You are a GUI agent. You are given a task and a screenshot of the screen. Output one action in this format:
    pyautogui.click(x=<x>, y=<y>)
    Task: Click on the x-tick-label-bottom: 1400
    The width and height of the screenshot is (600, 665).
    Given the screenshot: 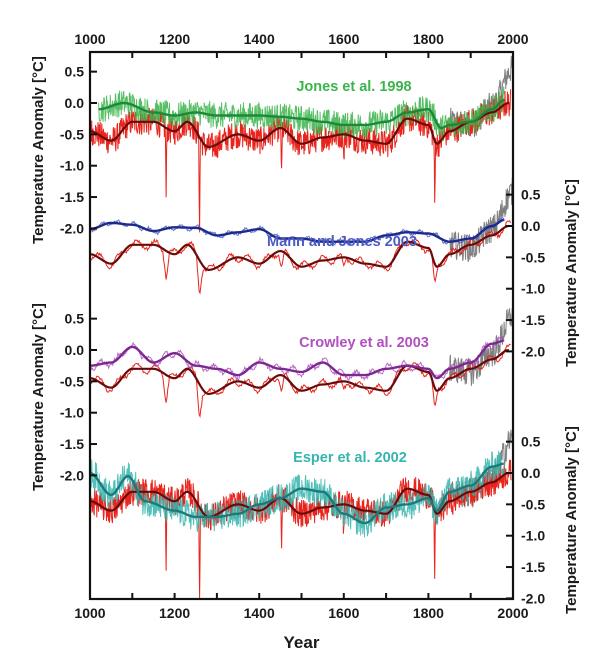 What is the action you would take?
    pyautogui.click(x=259, y=613)
    